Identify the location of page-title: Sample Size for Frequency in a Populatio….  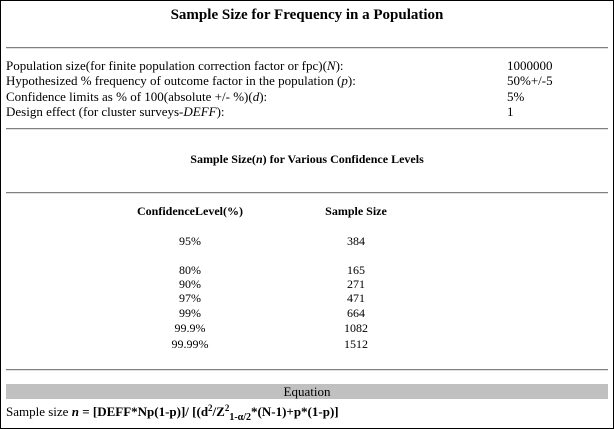
(307, 15).